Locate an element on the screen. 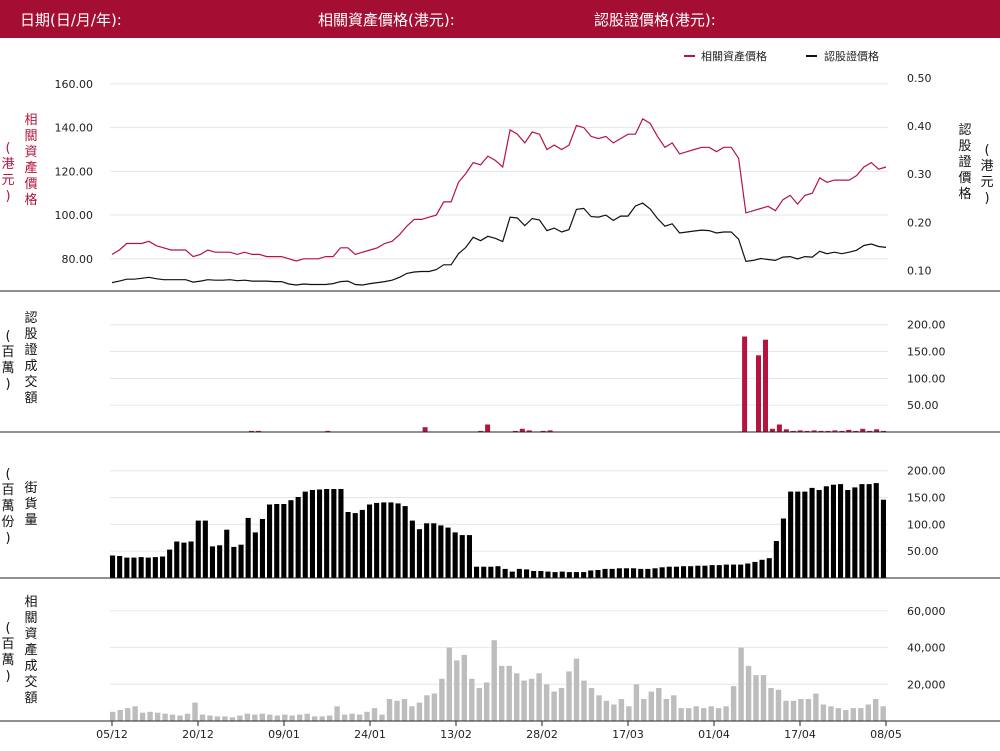  x-tick-label: 24/01 is located at coordinates (370, 734).